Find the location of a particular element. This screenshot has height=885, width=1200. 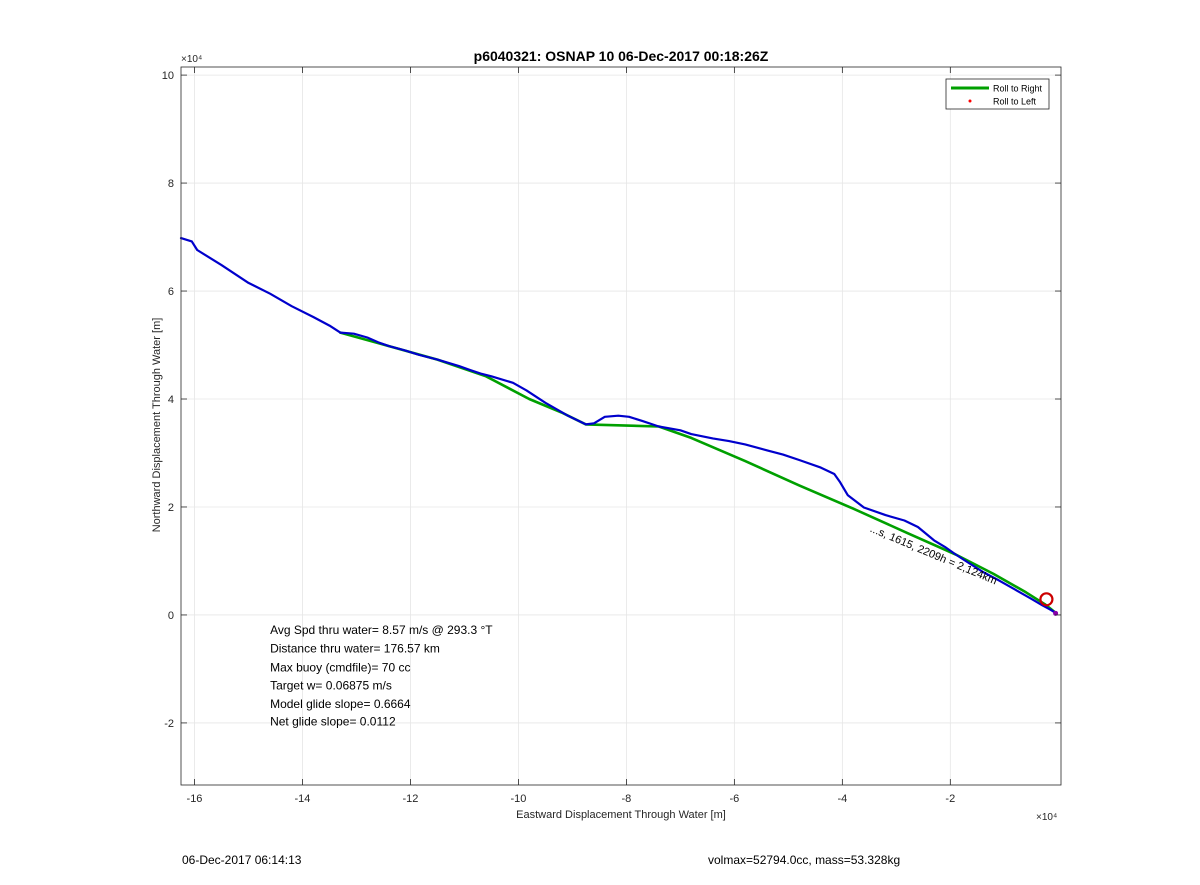

legend: Roll to Right Roll to Left is located at coordinates (997, 94).